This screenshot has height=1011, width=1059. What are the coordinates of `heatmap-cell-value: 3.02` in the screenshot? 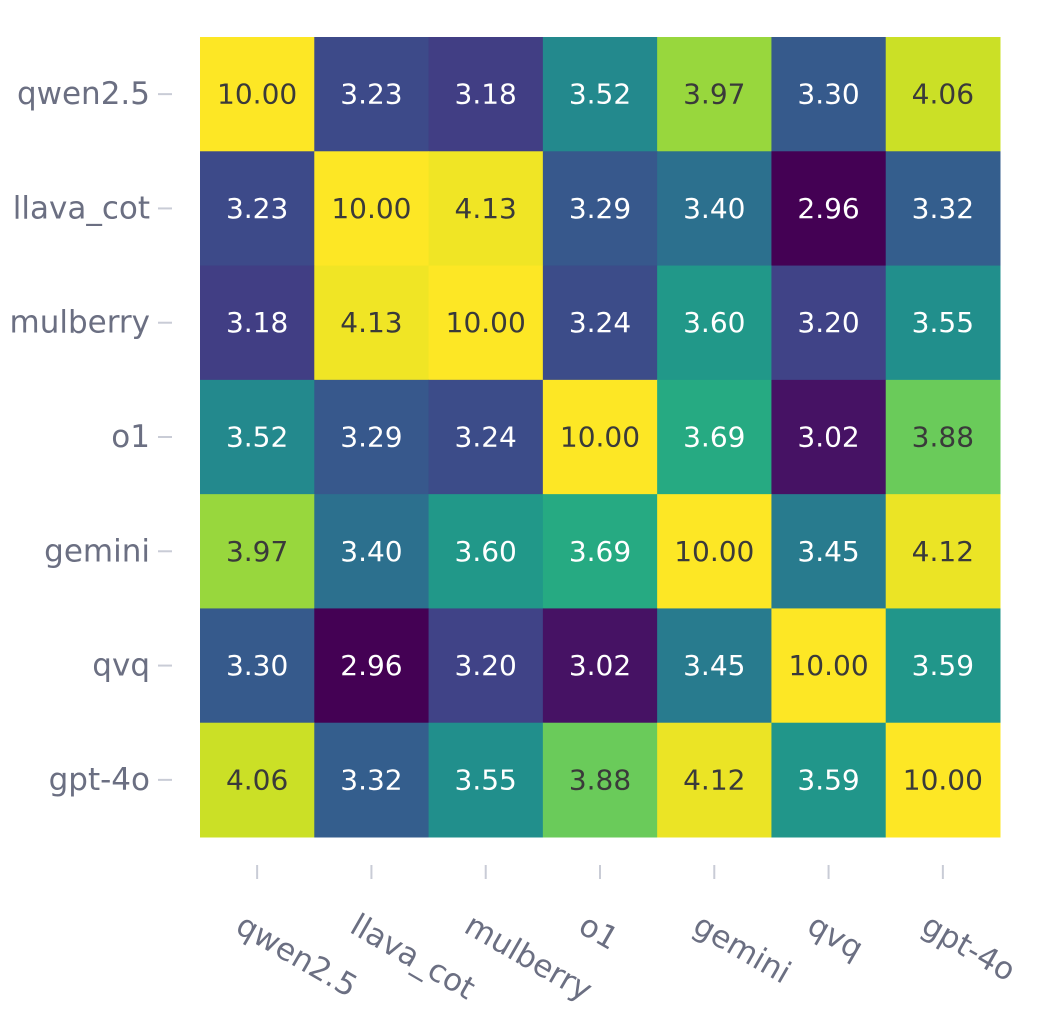 It's located at (600, 665).